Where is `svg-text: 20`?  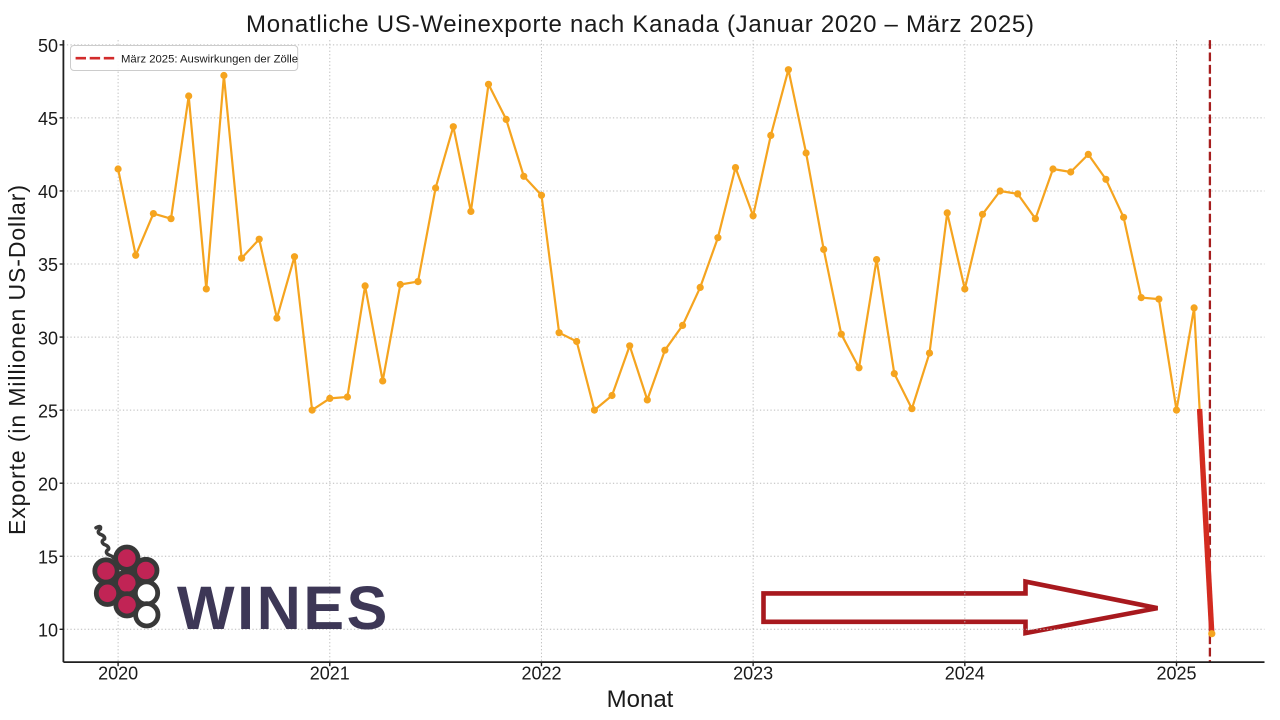 svg-text: 20 is located at coordinates (48, 484).